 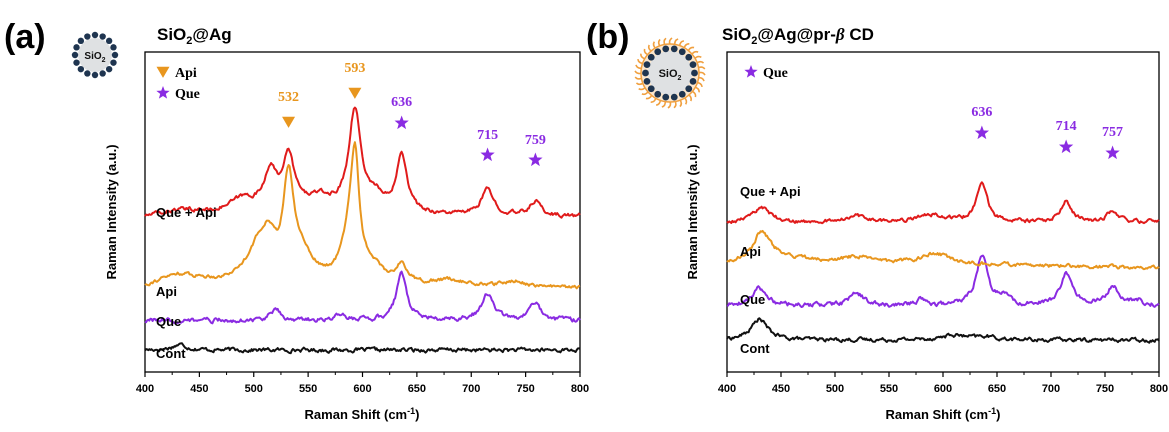 What do you see at coordinates (798, 36) in the screenshot?
I see `chart-title-b: SiO2@Ag@pr-β CD` at bounding box center [798, 36].